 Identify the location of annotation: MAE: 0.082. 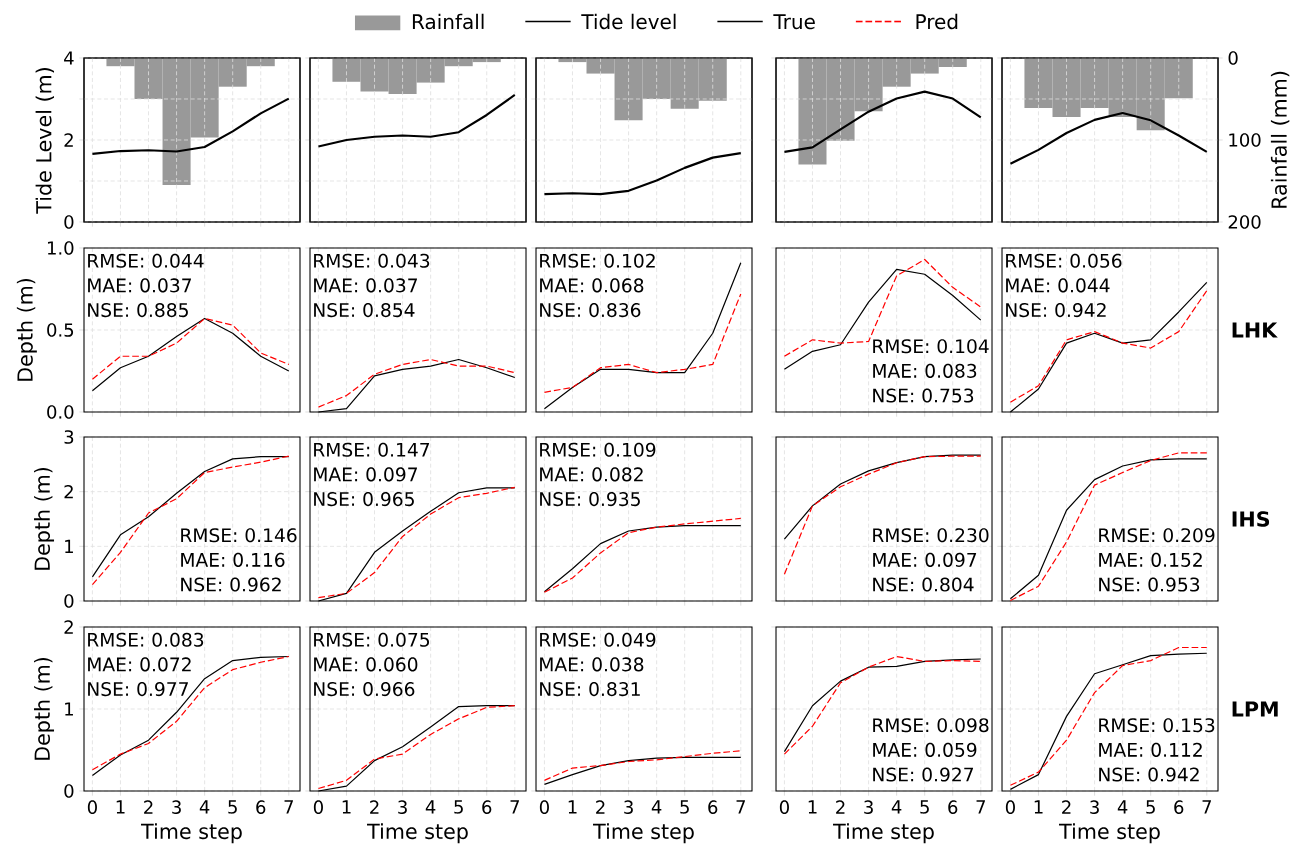
(591, 474).